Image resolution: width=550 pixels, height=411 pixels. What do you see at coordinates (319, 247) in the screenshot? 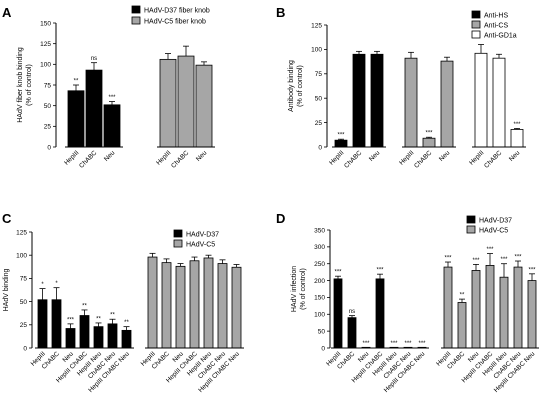
I see `y-tick-label: 300` at bounding box center [319, 247].